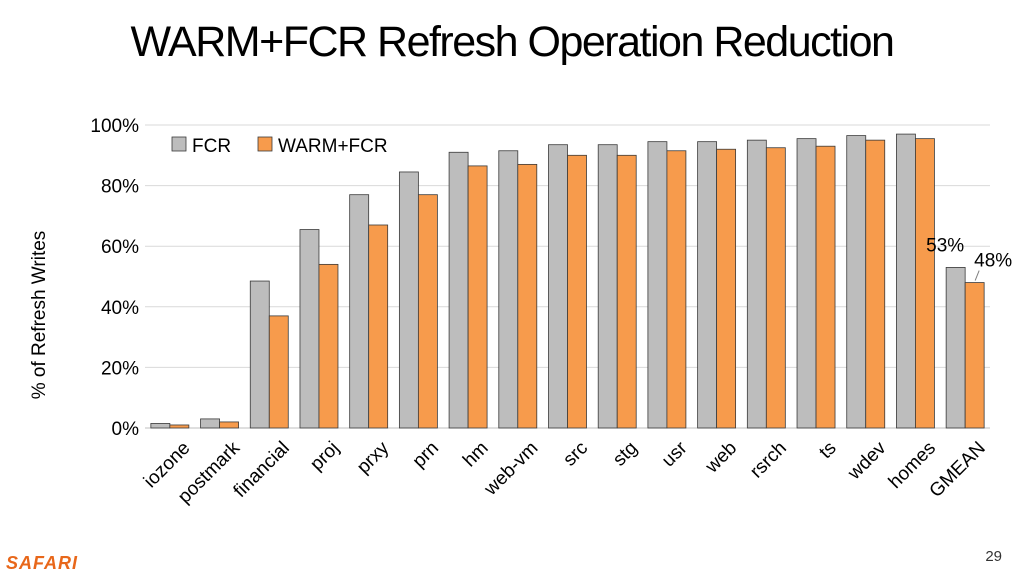 This screenshot has width=1024, height=575. I want to click on bar-warm-fcr-web, so click(726, 288).